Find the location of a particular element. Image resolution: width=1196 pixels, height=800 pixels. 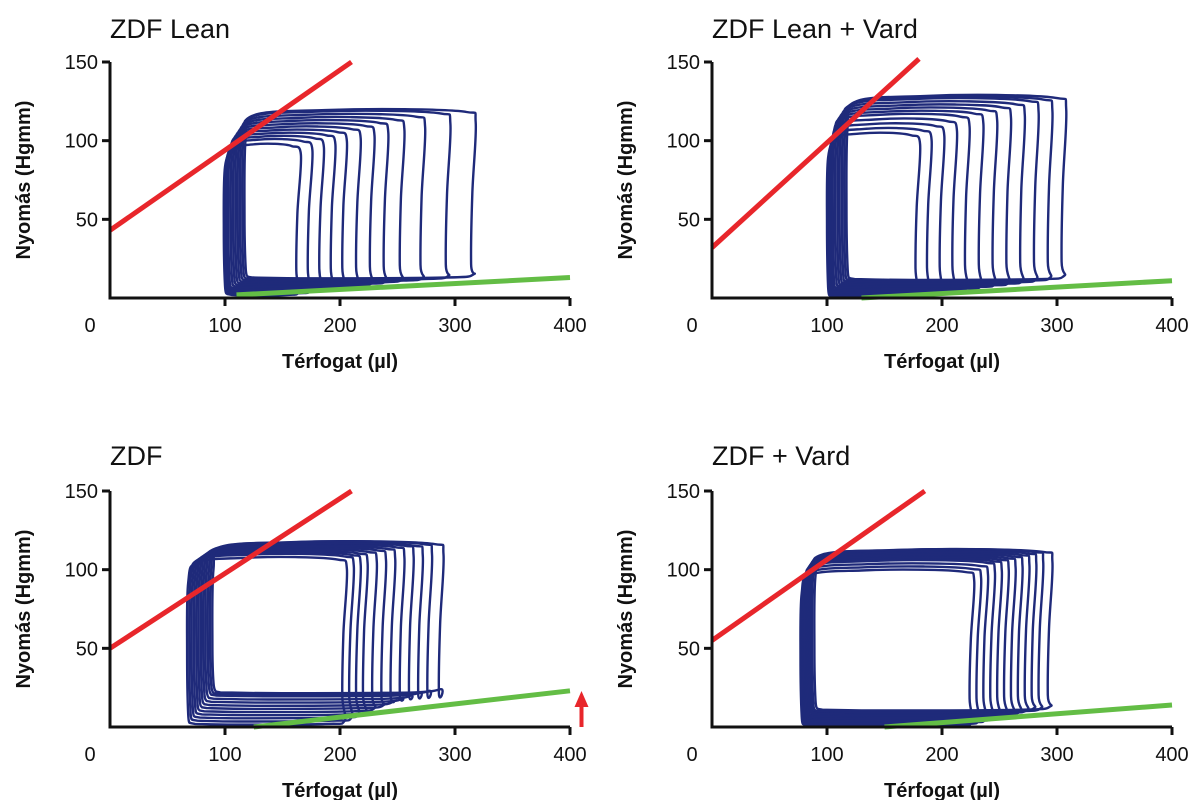

panel-title: ZDF is located at coordinates (136, 456).